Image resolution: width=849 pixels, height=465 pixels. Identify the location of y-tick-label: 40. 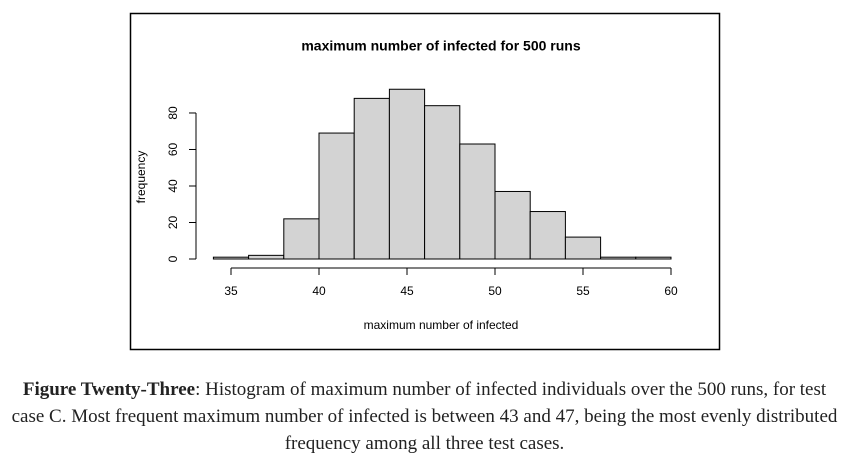
(173, 186).